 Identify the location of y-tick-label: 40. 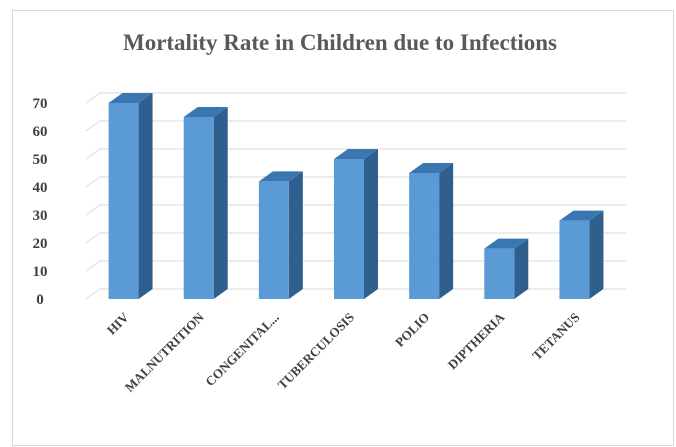
(40, 188).